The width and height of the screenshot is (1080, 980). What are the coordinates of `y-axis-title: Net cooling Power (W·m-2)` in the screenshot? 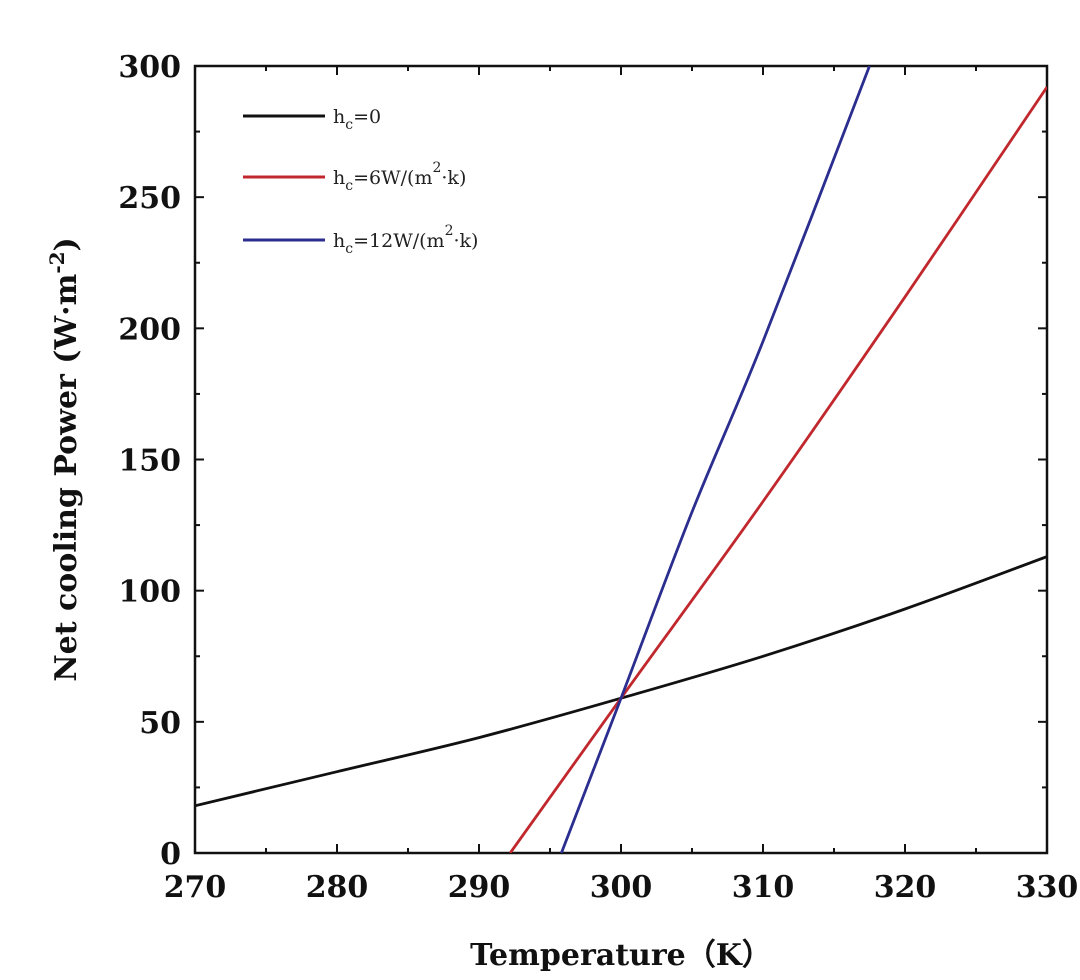 It's located at (64, 459).